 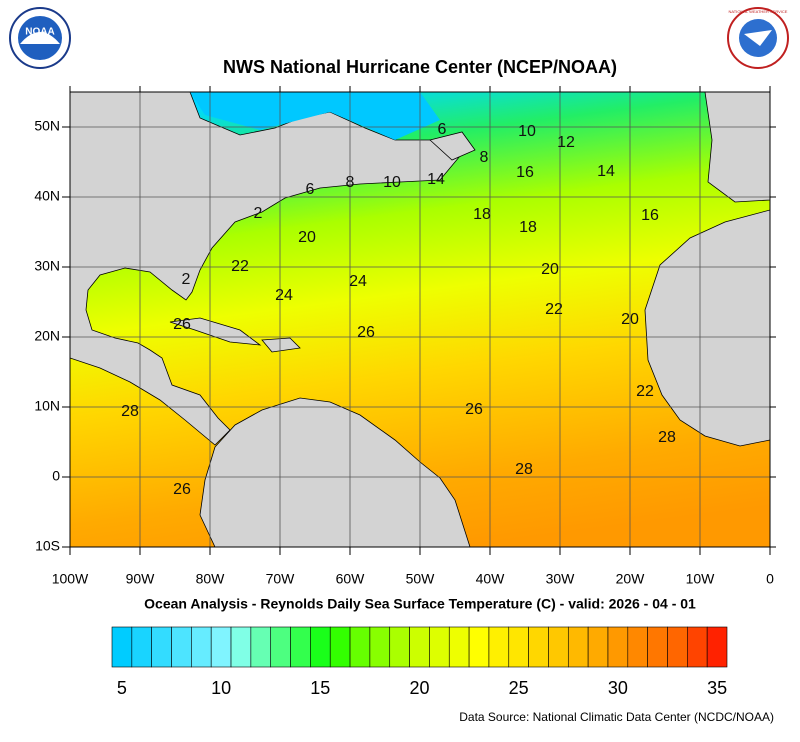 I want to click on x-tick-label: 100W, so click(x=70, y=579).